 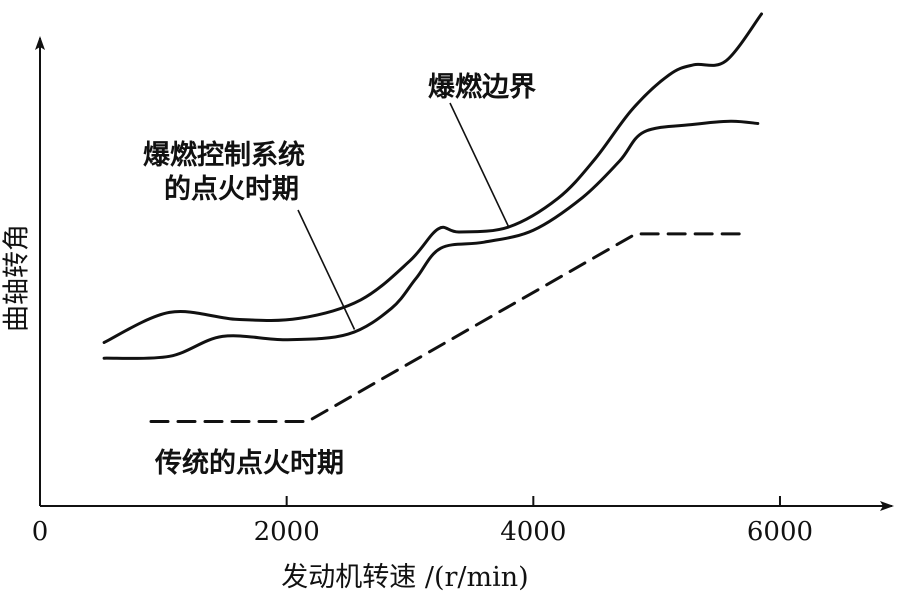 What do you see at coordinates (287, 532) in the screenshot?
I see `x-tick-label-2000: 2000` at bounding box center [287, 532].